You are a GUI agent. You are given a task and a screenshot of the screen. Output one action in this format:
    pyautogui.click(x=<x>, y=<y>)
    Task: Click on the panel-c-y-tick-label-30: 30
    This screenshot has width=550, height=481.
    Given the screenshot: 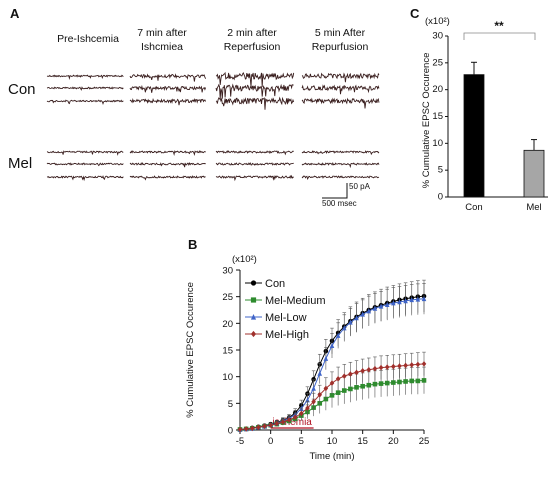 What is the action you would take?
    pyautogui.click(x=437, y=36)
    